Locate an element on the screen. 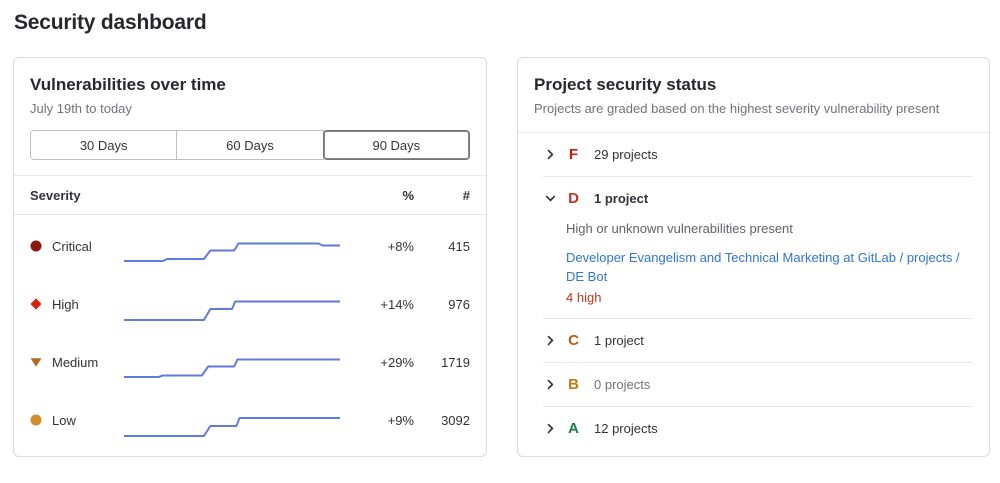 Image resolution: width=1000 pixels, height=483 pixels. severity-label: Critical is located at coordinates (72, 246).